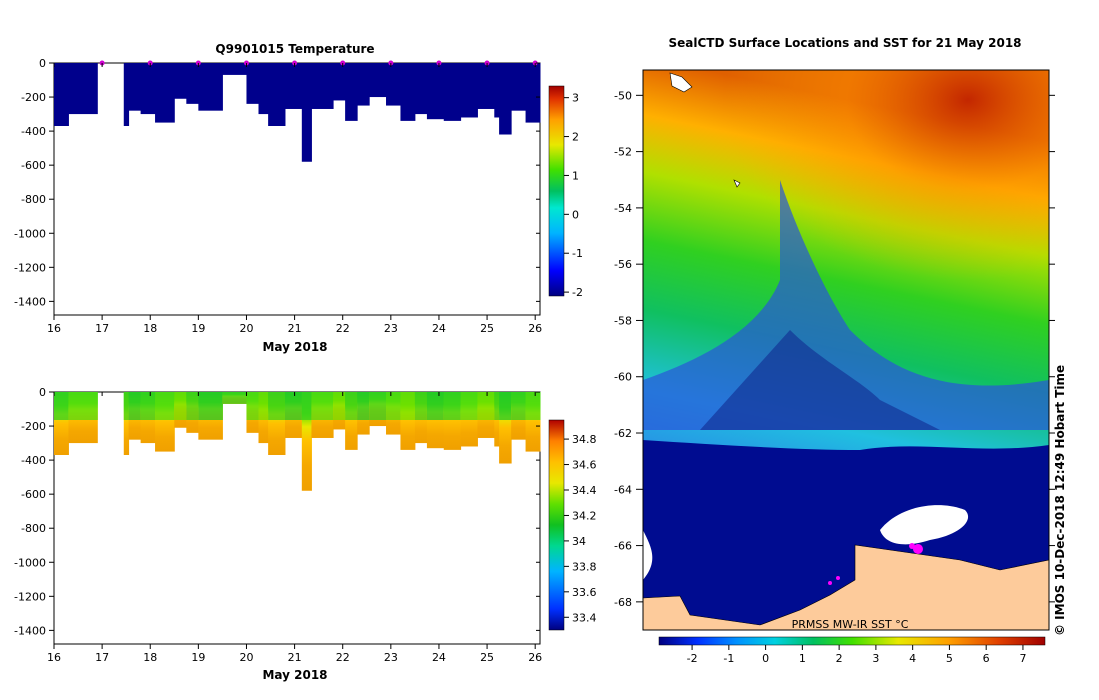 This screenshot has width=1099, height=700. Describe the element at coordinates (912, 658) in the screenshot. I see `sst-c-tick-label: 4` at that location.